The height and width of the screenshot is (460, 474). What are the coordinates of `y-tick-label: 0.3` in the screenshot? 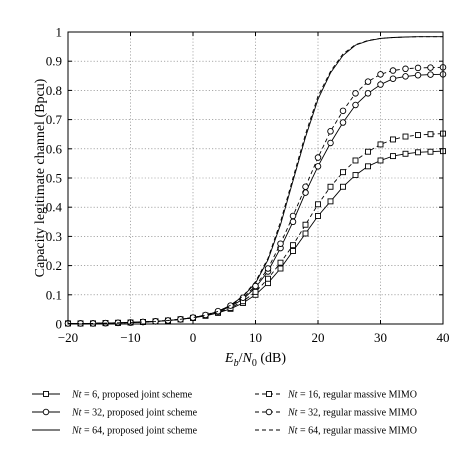 It's located at (54, 236).